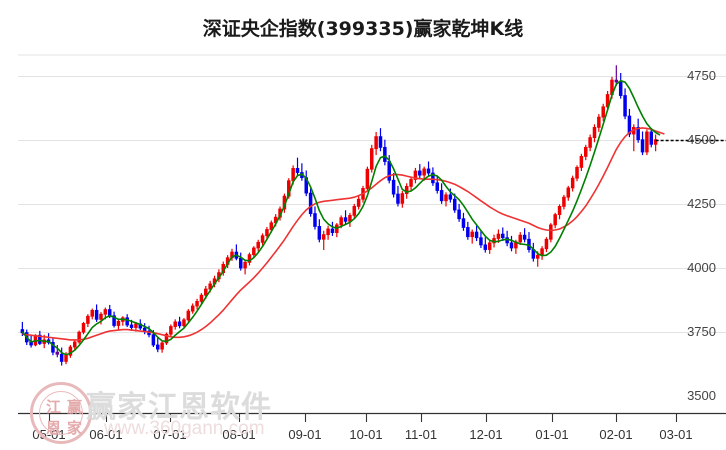 Image resolution: width=726 pixels, height=450 pixels. I want to click on x-tick-label-01-01: 01-01, so click(552, 434).